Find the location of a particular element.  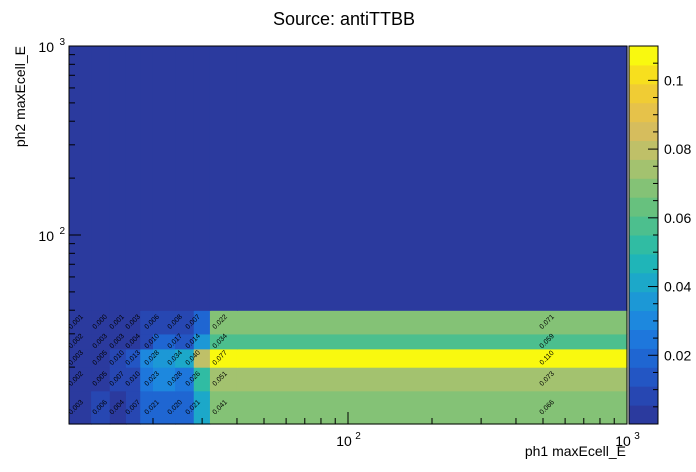

x-axis-label: ph1 maxEcell_E is located at coordinates (575, 451).